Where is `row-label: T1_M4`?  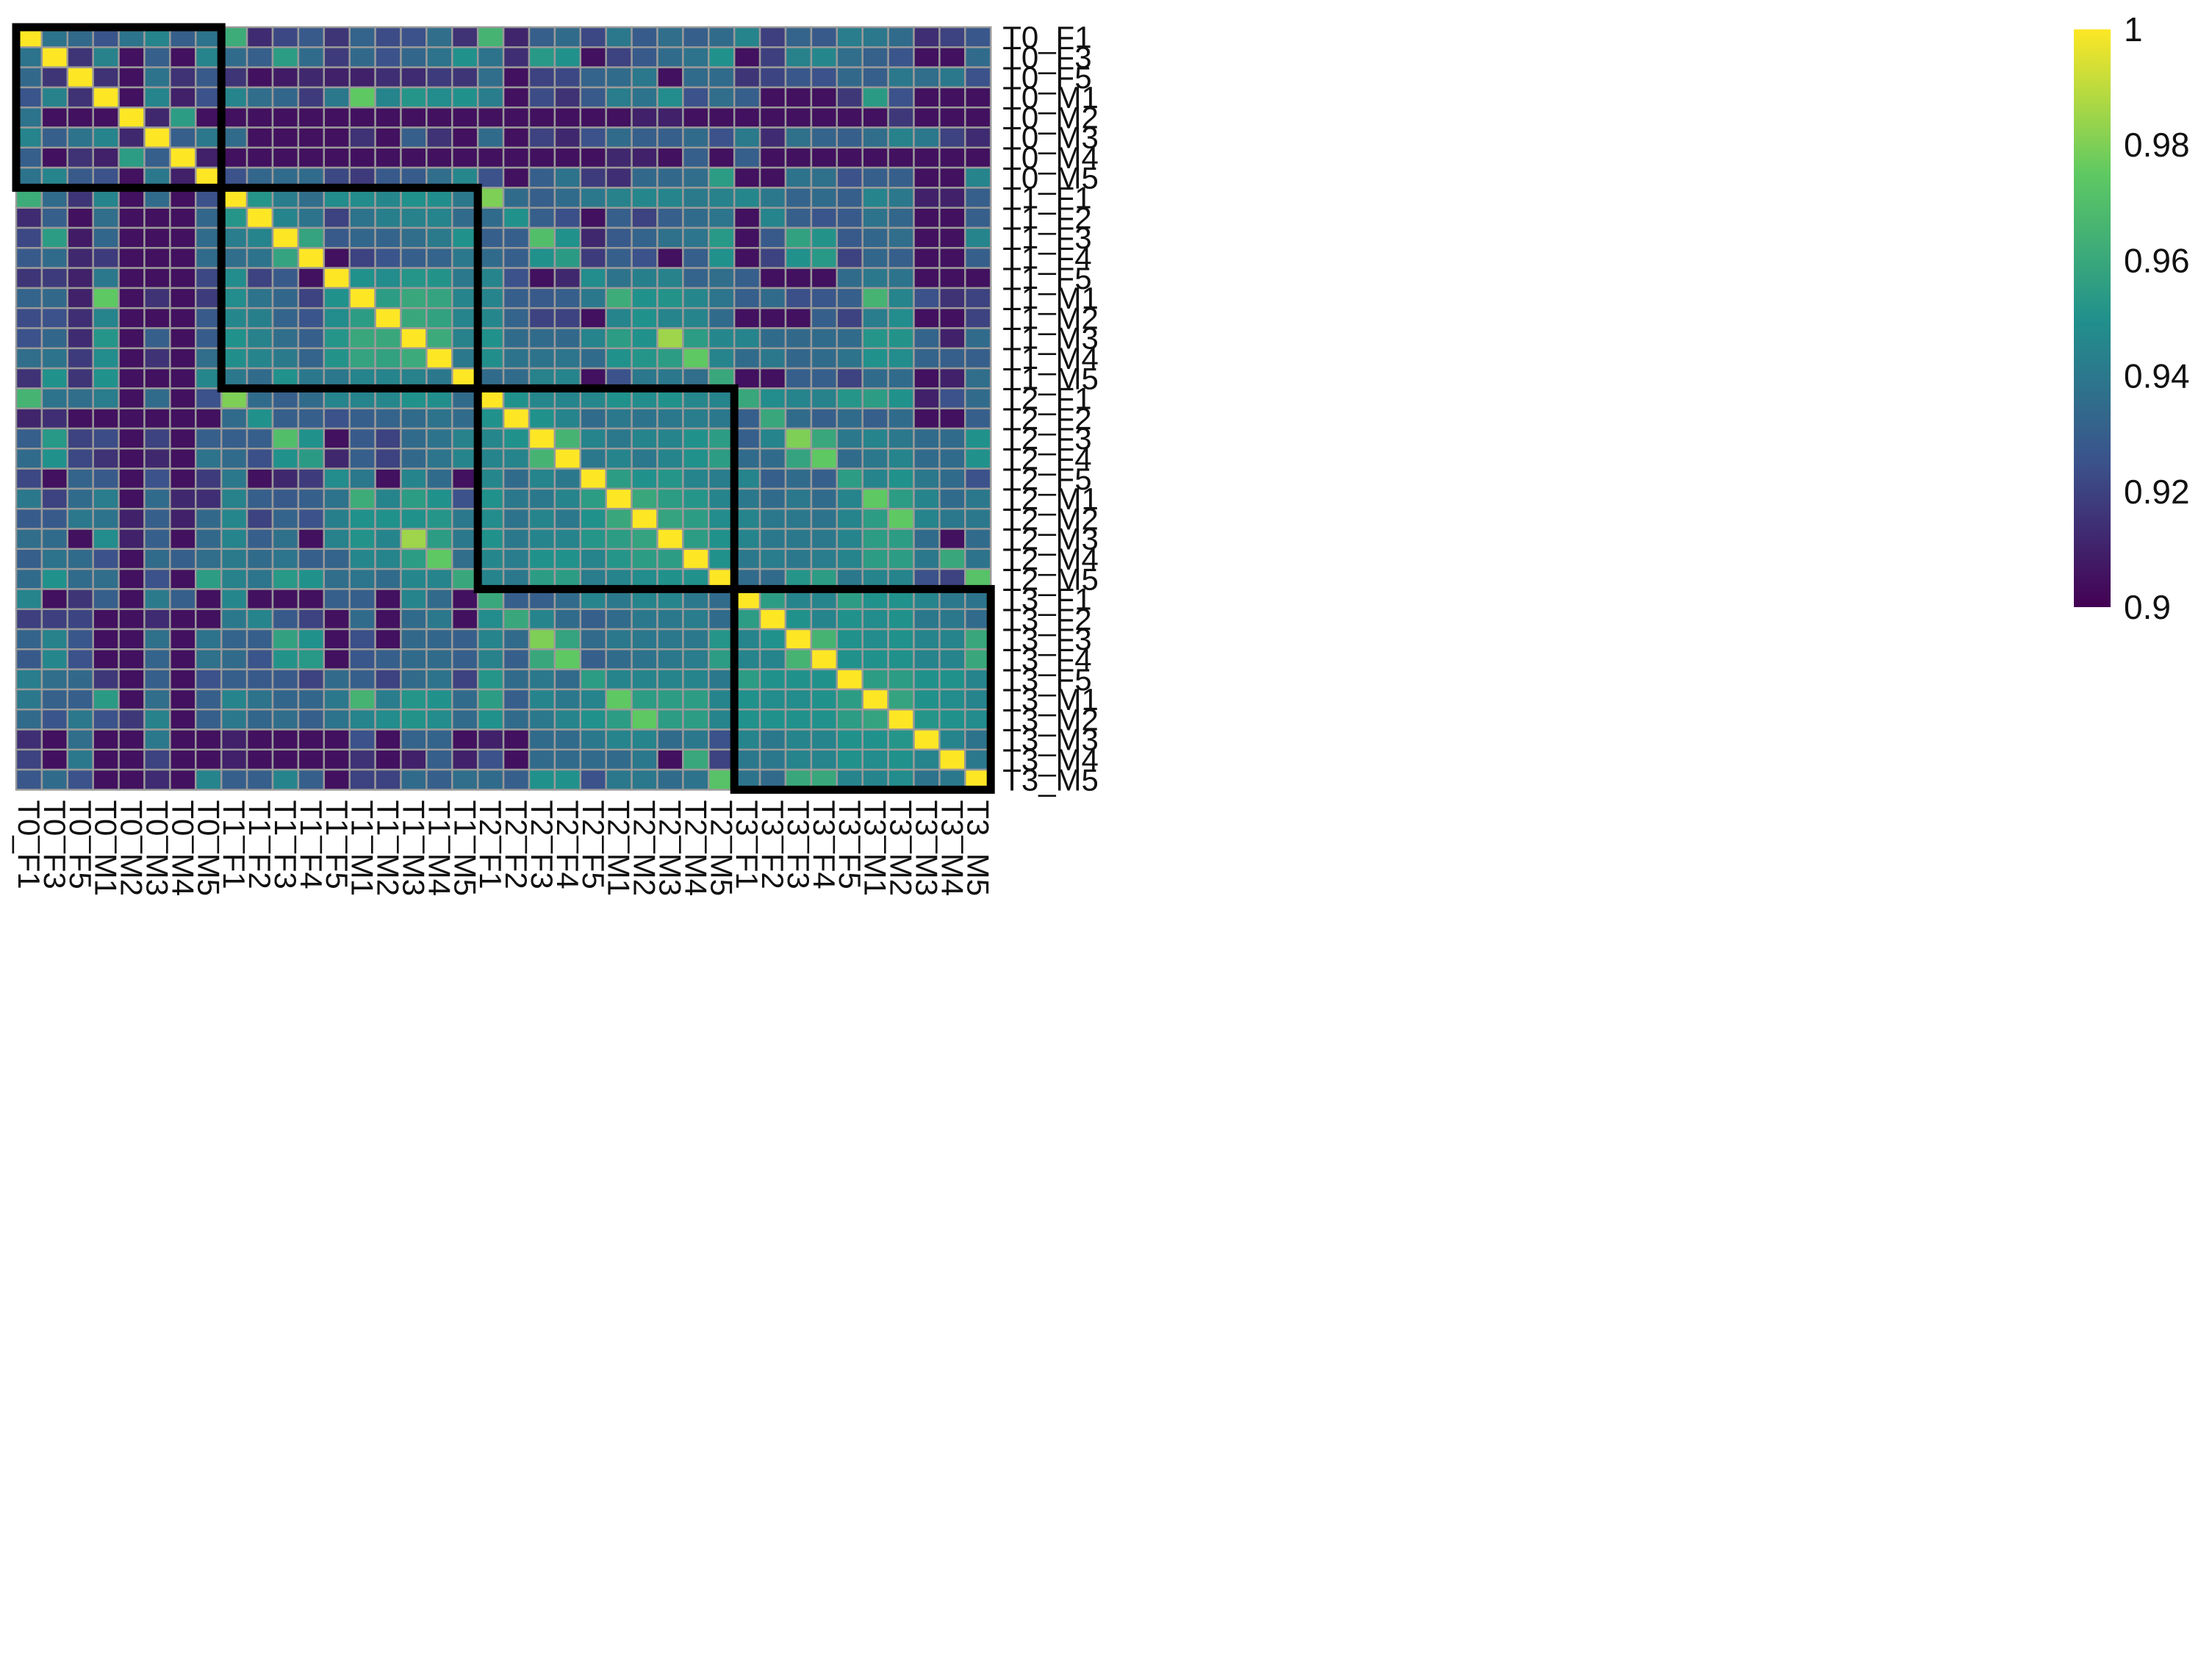
row-label: T1_M4 is located at coordinates (1050, 358).